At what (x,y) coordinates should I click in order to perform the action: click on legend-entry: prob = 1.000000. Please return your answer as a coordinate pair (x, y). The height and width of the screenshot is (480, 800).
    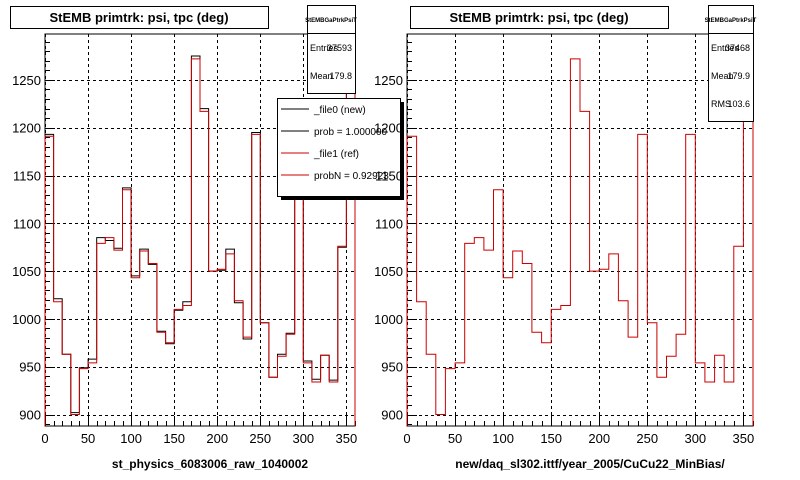
    Looking at the image, I should click on (351, 132).